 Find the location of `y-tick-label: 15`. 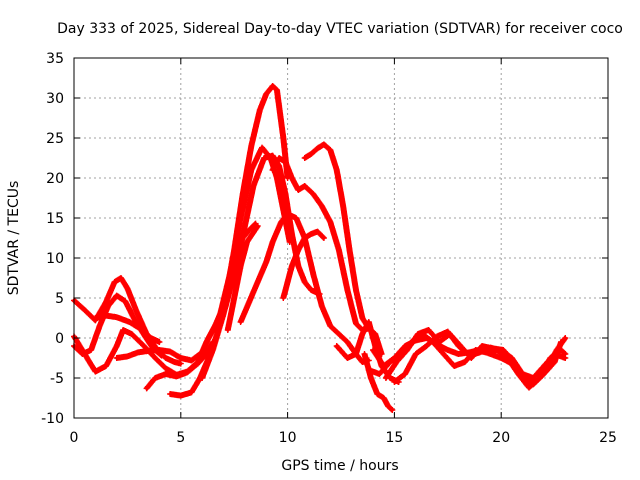

y-tick-label: 15 is located at coordinates (55, 219).